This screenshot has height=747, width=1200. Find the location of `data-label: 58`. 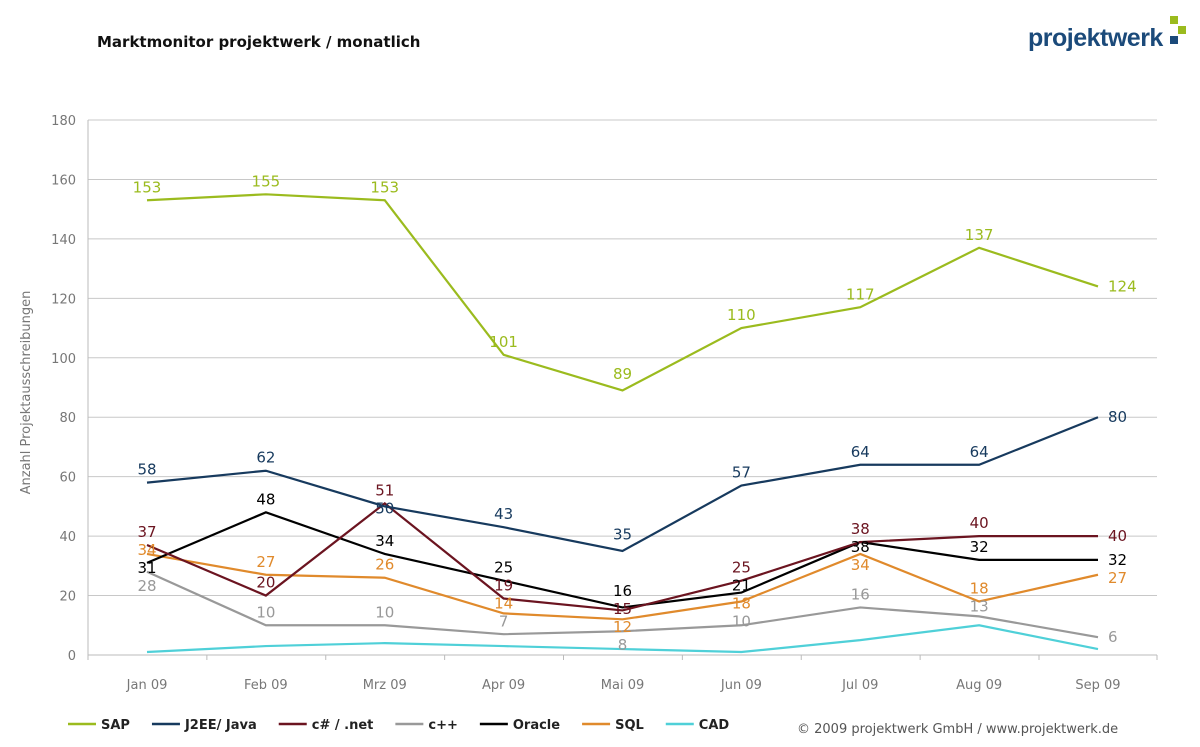

data-label: 58 is located at coordinates (146, 470).